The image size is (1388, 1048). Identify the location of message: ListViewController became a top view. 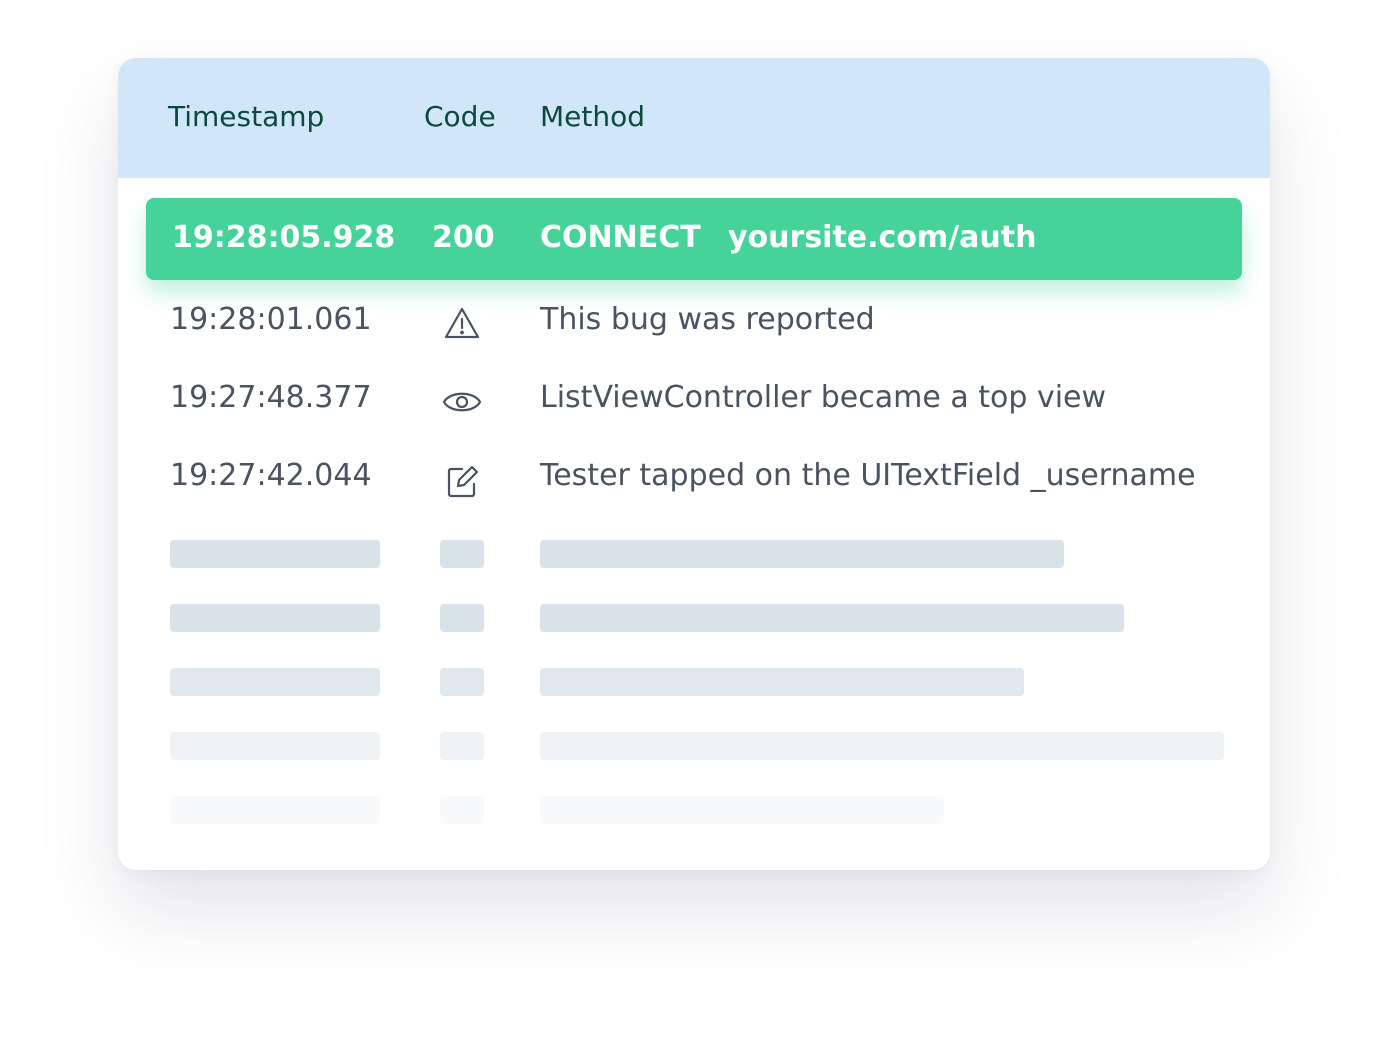
(823, 397).